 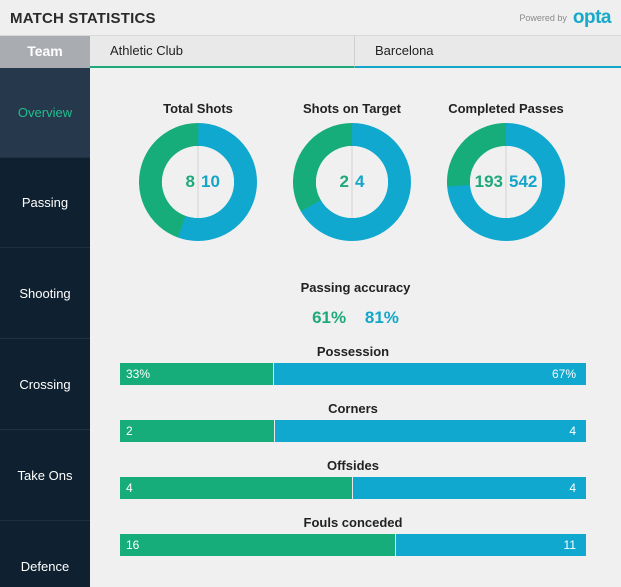 I want to click on bar-home: 2, so click(x=198, y=431).